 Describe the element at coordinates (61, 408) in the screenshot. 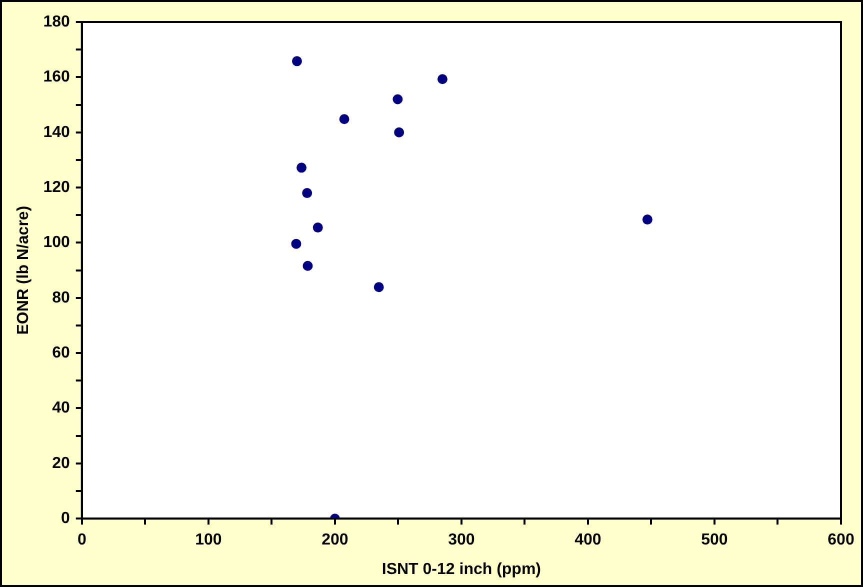

I see `y-tick-label: 40` at that location.